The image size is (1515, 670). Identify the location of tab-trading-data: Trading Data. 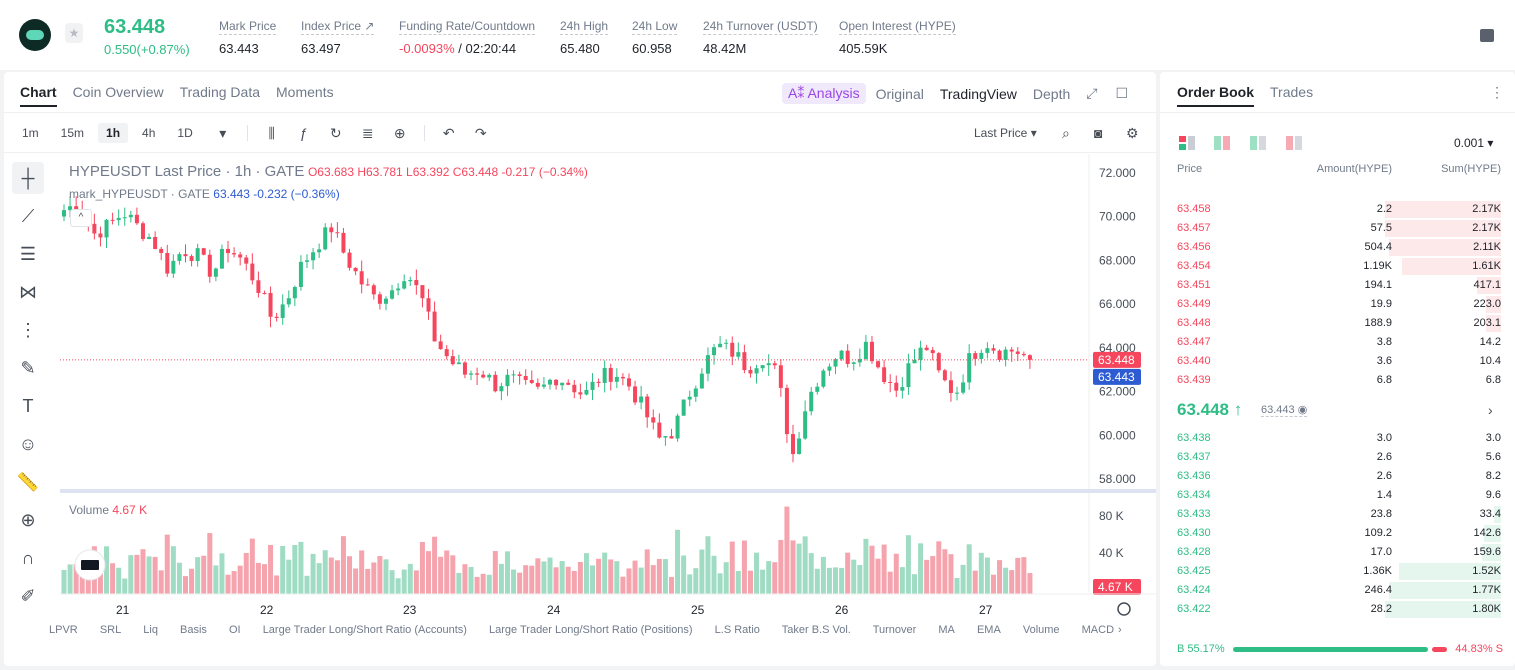
(220, 92).